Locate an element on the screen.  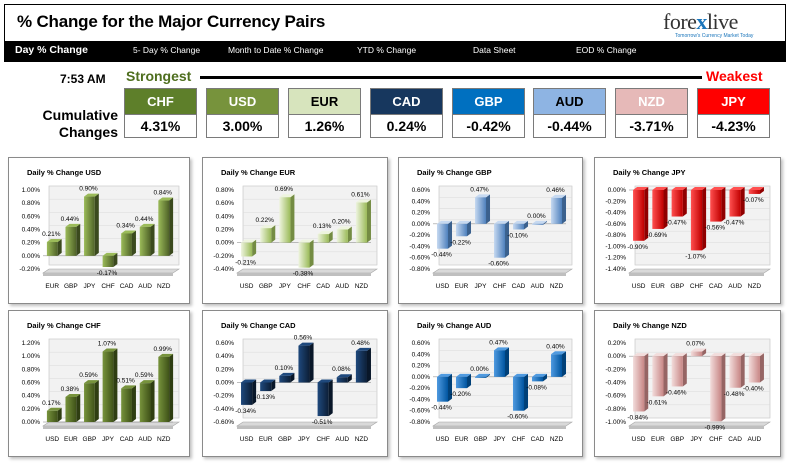
data-label: 0.47% is located at coordinates (479, 189).